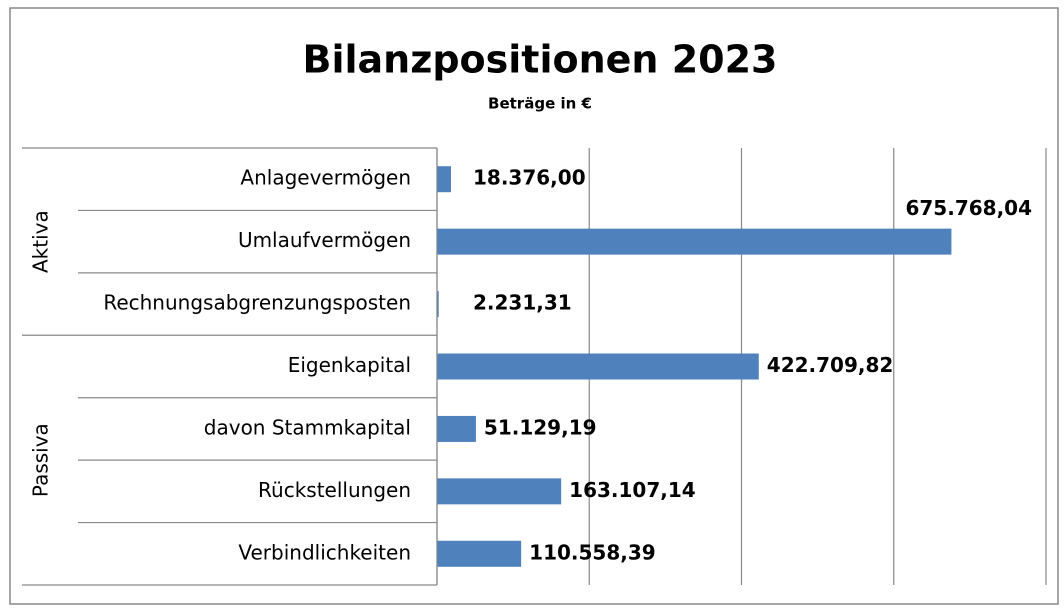  I want to click on value-label: 18.376,00, so click(529, 178).